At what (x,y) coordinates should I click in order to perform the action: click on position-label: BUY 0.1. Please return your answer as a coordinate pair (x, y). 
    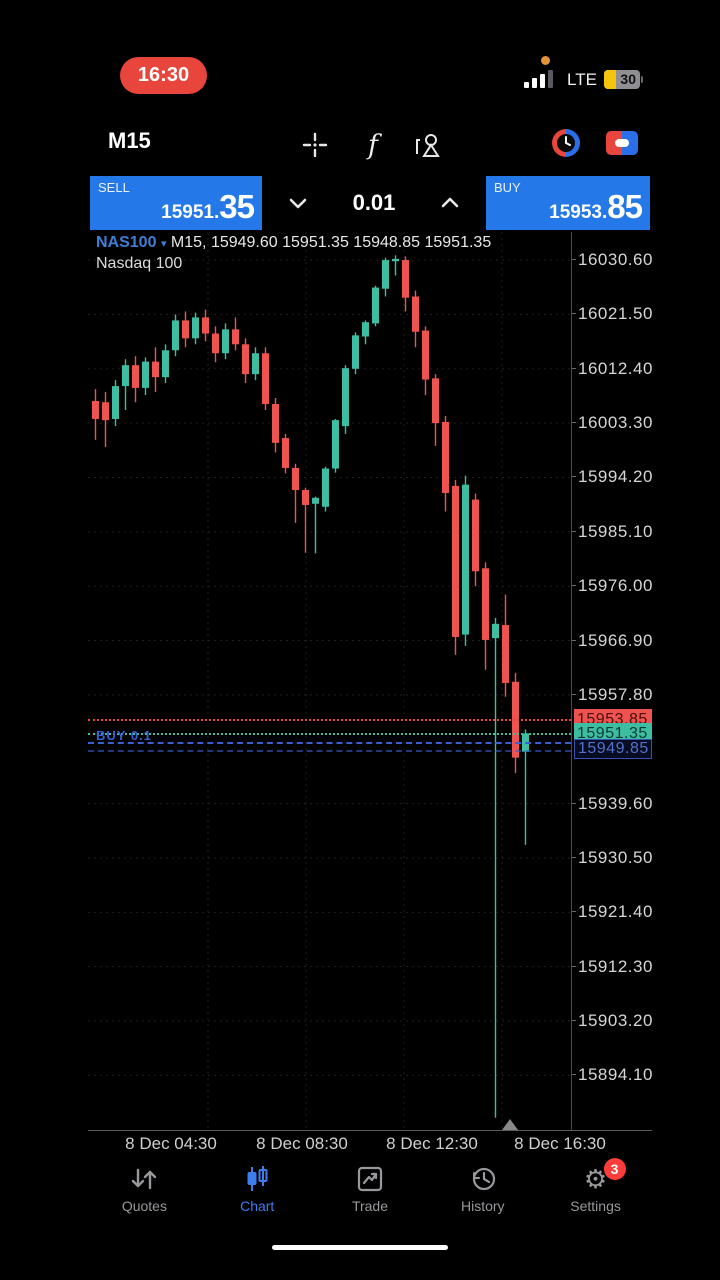
    Looking at the image, I should click on (124, 736).